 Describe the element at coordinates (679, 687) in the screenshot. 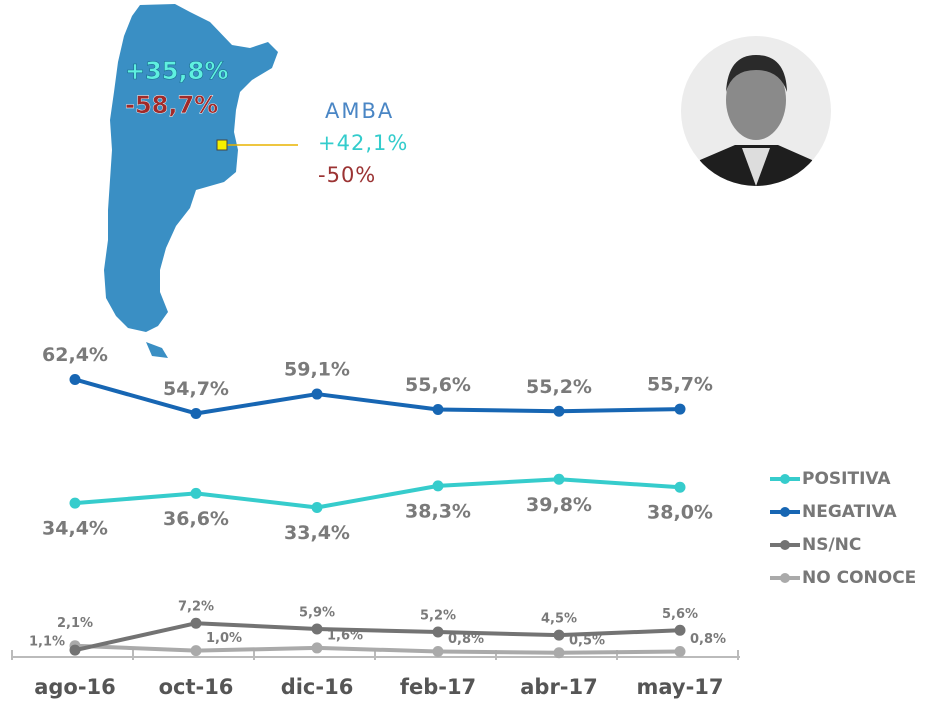

I see `x-tick-label: may-17` at that location.